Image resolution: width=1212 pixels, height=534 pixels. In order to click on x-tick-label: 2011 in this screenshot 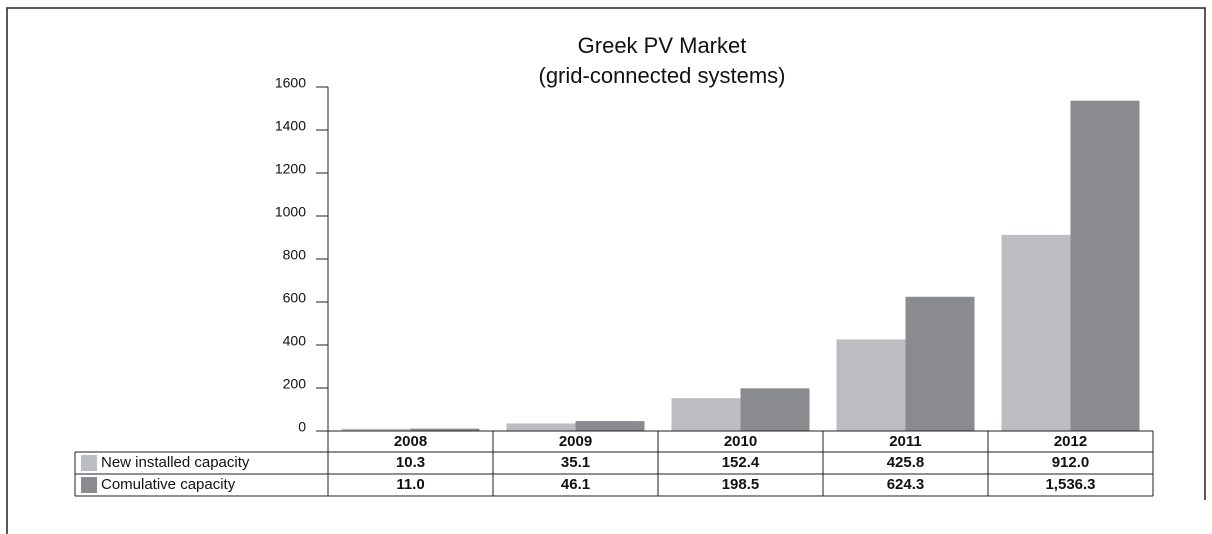, I will do `click(905, 441)`.